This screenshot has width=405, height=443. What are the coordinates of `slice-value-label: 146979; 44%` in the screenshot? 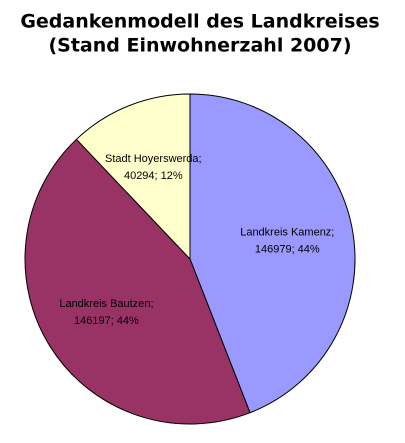 It's located at (287, 250).